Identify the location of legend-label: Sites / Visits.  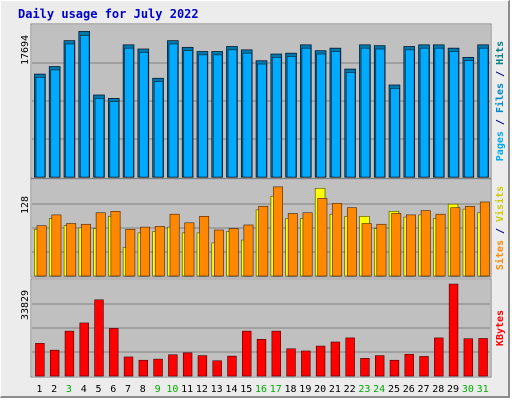
(500, 228).